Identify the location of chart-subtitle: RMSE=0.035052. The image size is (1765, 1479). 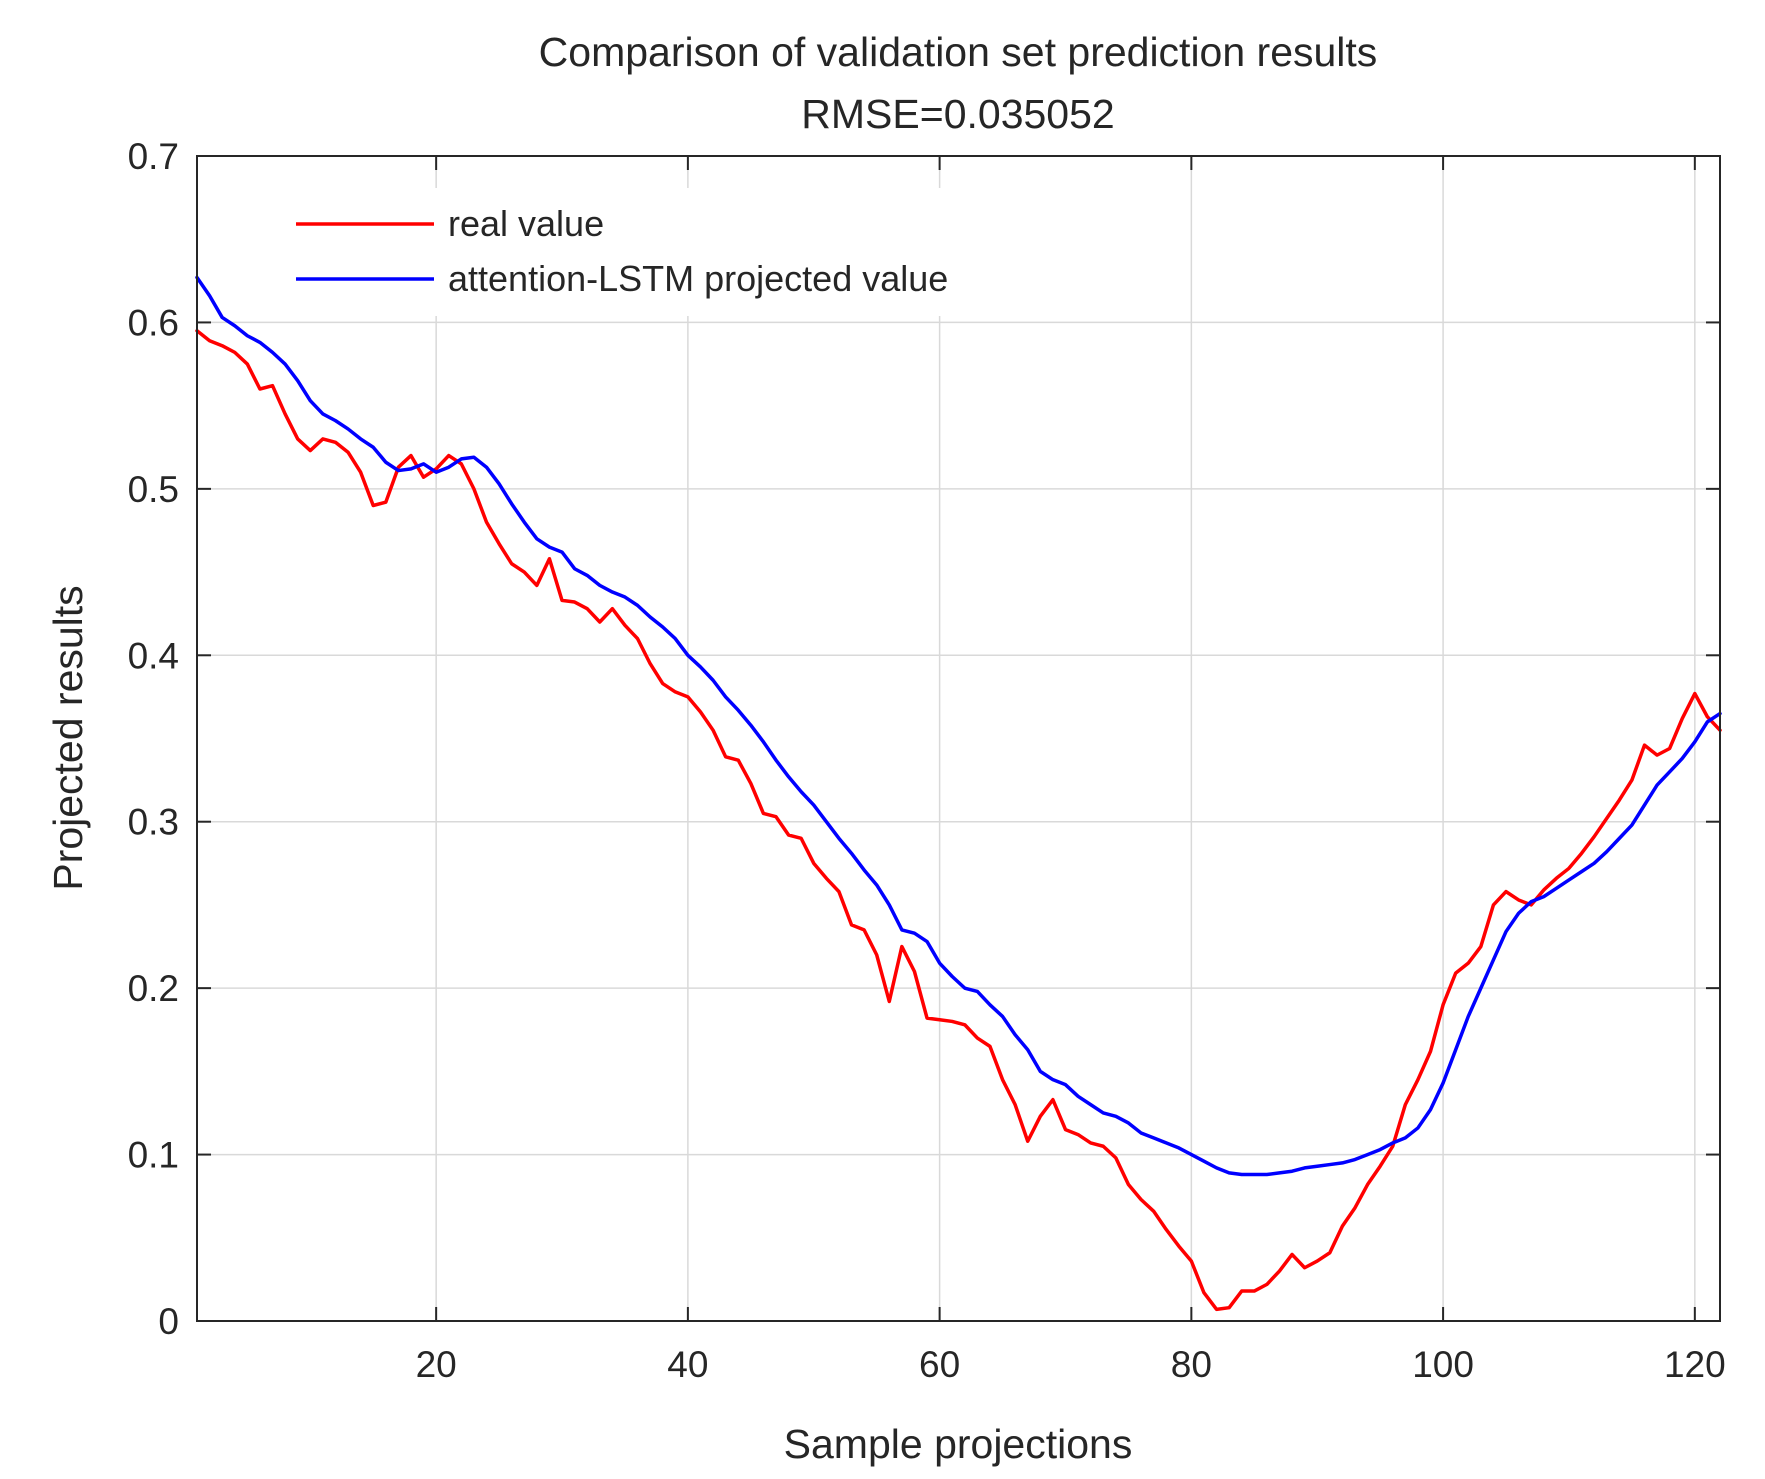
(957, 114).